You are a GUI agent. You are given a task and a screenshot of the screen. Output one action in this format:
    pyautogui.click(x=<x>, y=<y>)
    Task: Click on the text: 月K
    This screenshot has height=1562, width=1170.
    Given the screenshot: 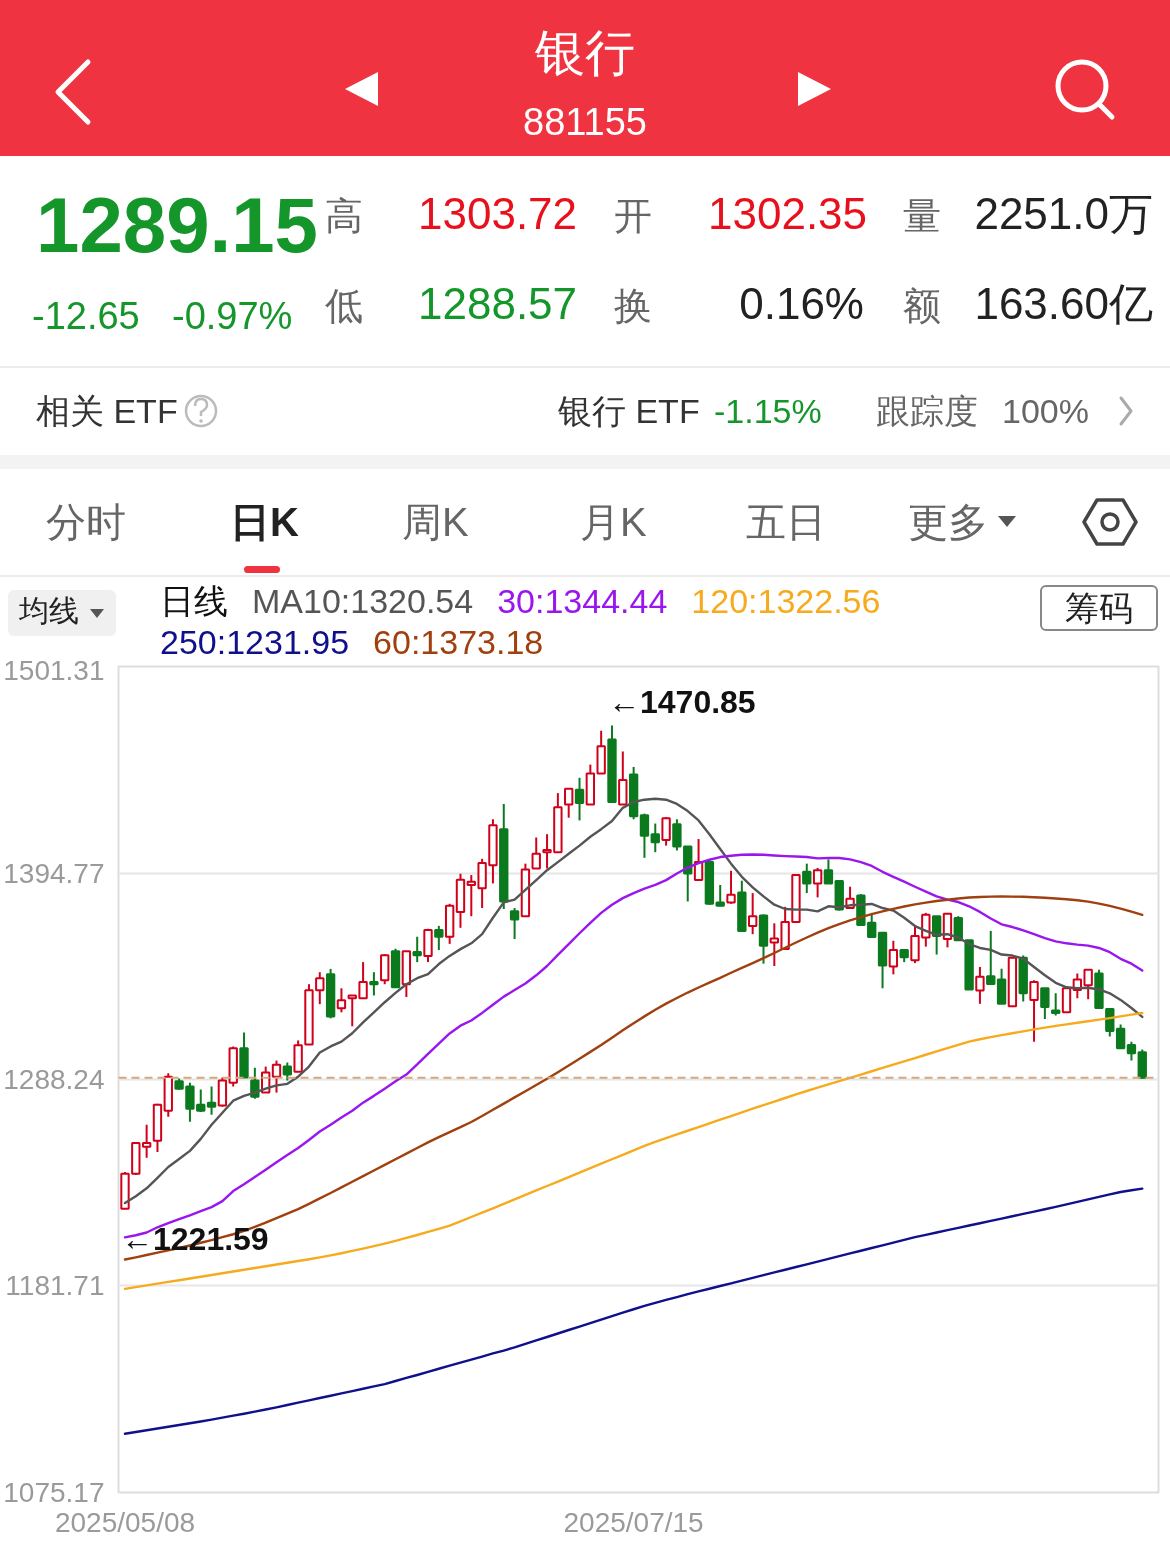 What is the action you would take?
    pyautogui.click(x=613, y=522)
    